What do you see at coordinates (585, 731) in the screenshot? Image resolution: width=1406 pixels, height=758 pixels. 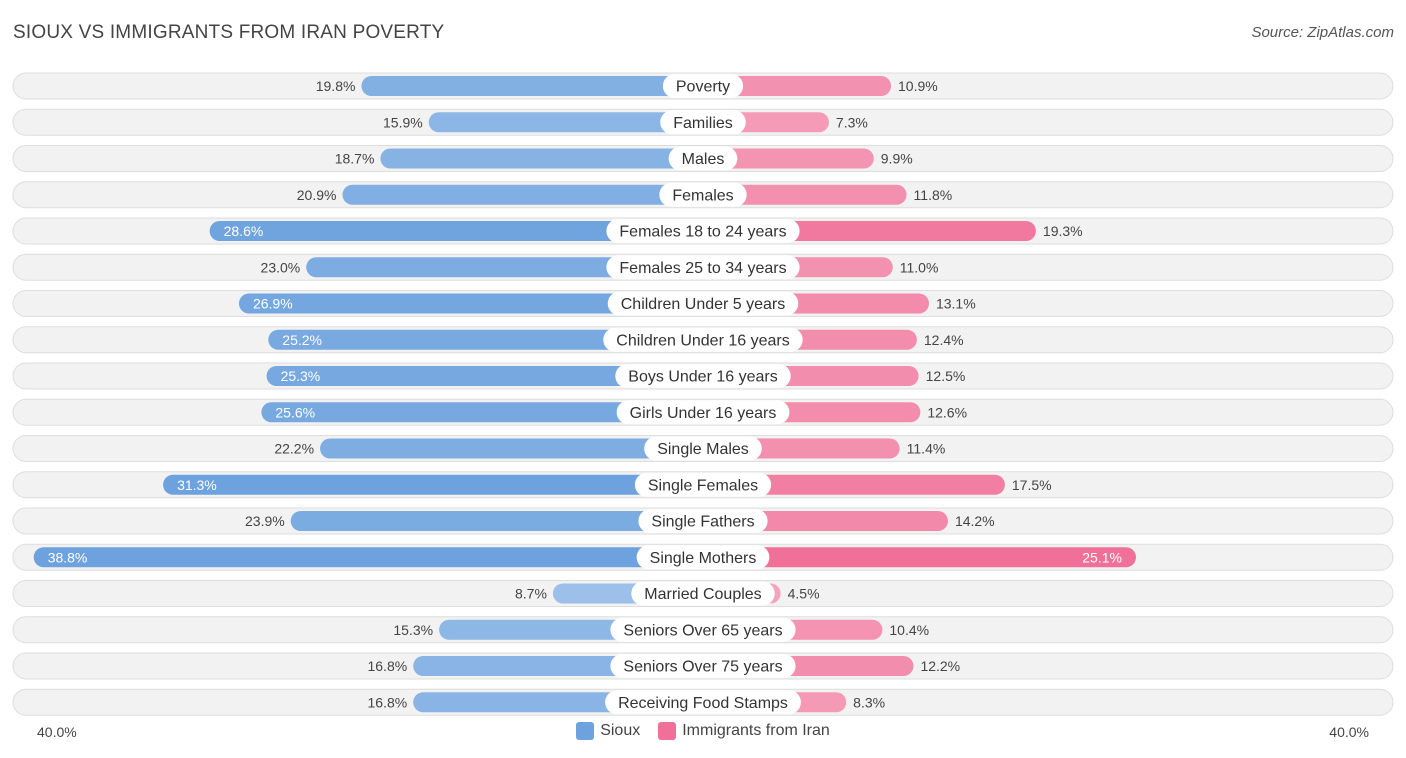 I see `legend-swatch-sioux` at bounding box center [585, 731].